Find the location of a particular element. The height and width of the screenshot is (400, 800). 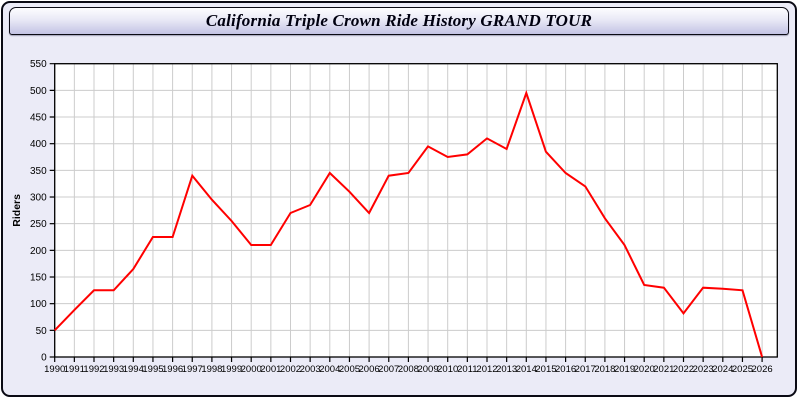

svg-text: 1991 is located at coordinates (74, 369).